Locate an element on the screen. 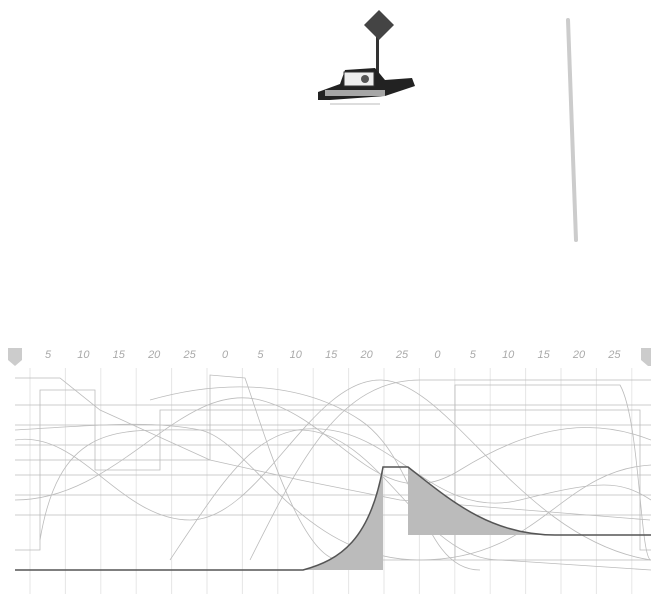 The image size is (651, 594). ruler: 5 10 15 20 25 0 5 10 15 20 25 0 5 10 15 20 25 is located at coordinates (333, 355).